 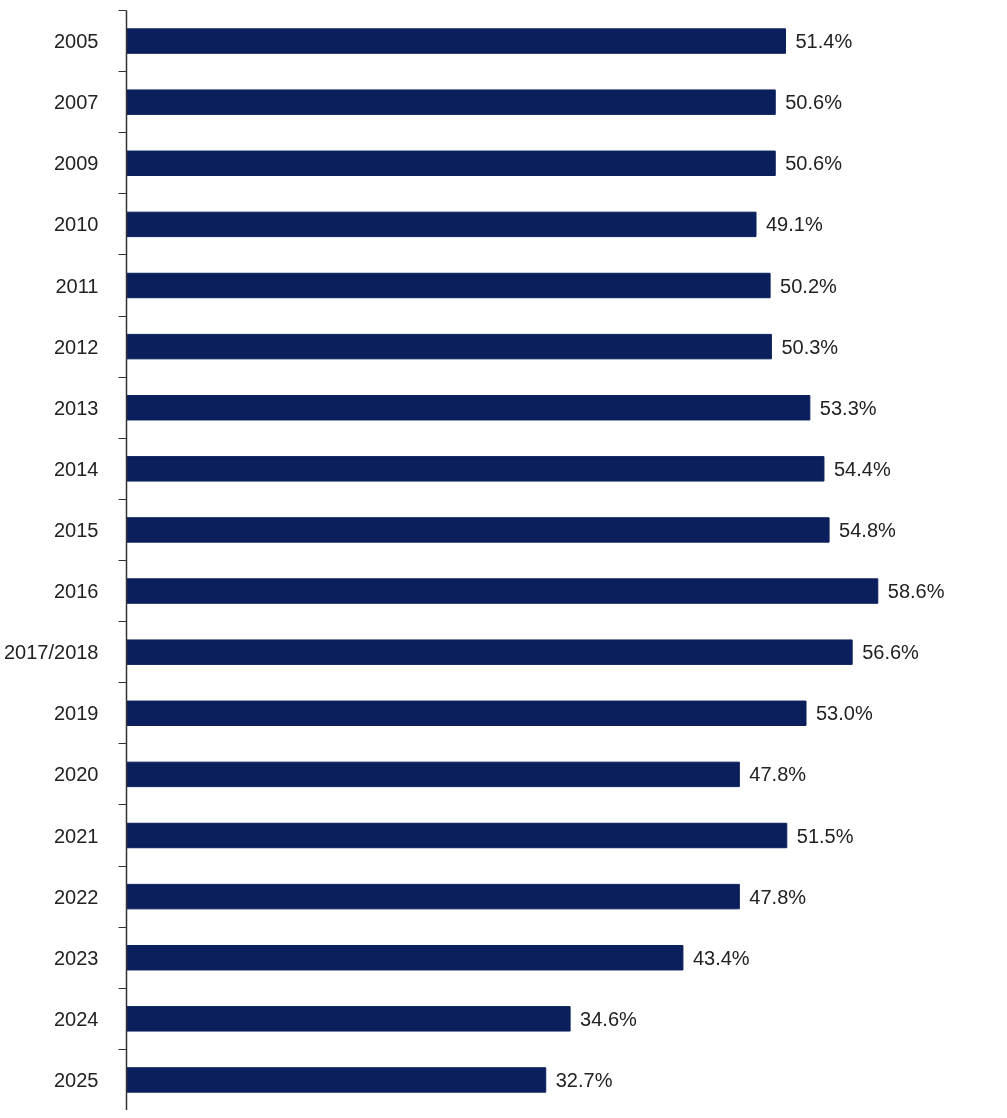 What do you see at coordinates (584, 1079) in the screenshot?
I see `data-label: 32.7%` at bounding box center [584, 1079].